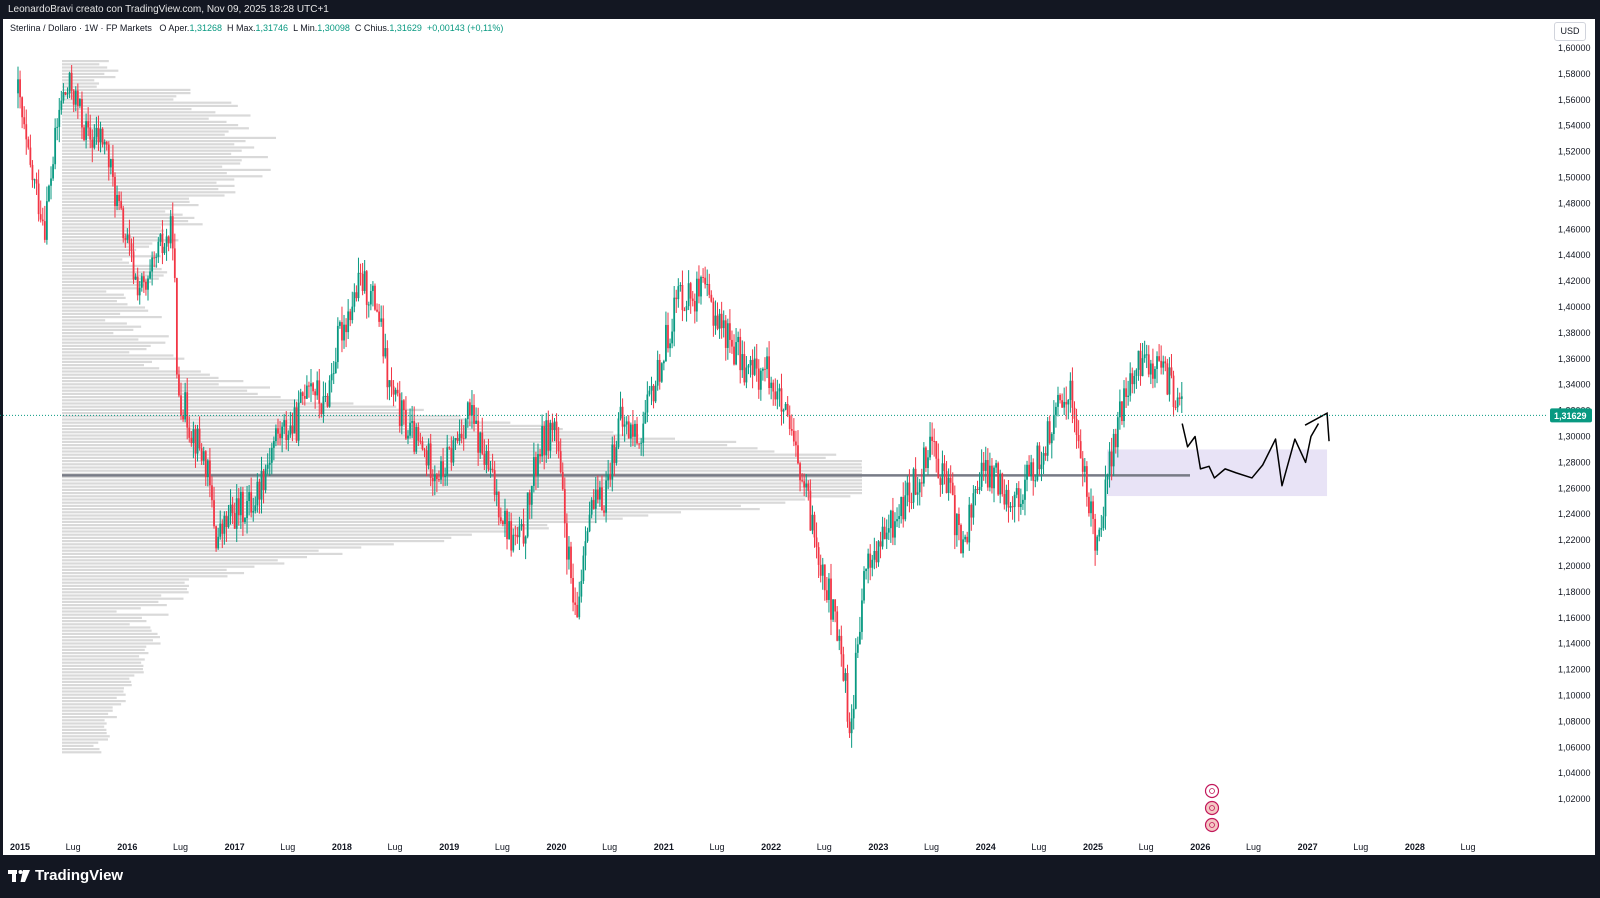 This screenshot has width=1600, height=898. I want to click on y-tick-label: 1,44000, so click(1574, 255).